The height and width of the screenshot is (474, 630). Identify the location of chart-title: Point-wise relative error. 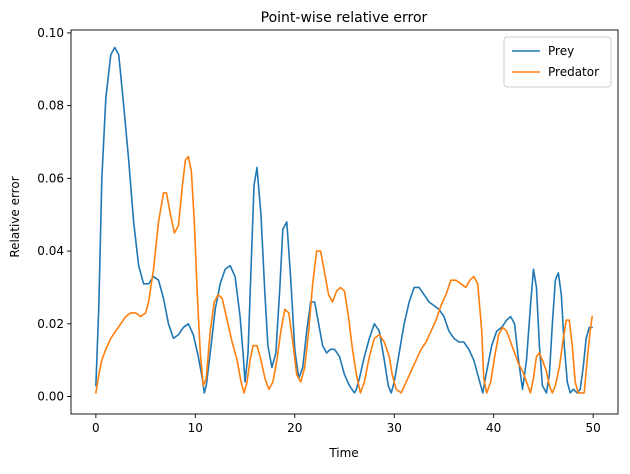
(344, 18).